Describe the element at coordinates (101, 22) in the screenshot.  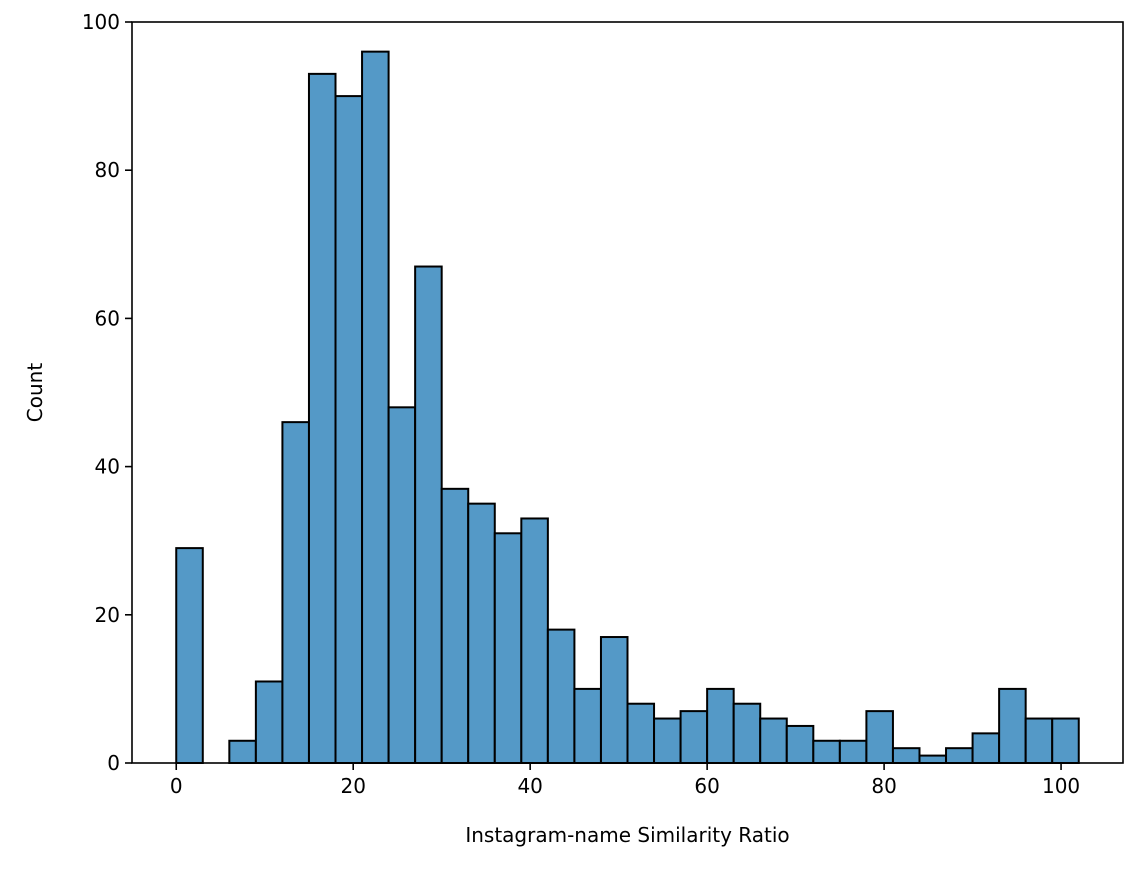
I see `y-tick-label: 100` at that location.